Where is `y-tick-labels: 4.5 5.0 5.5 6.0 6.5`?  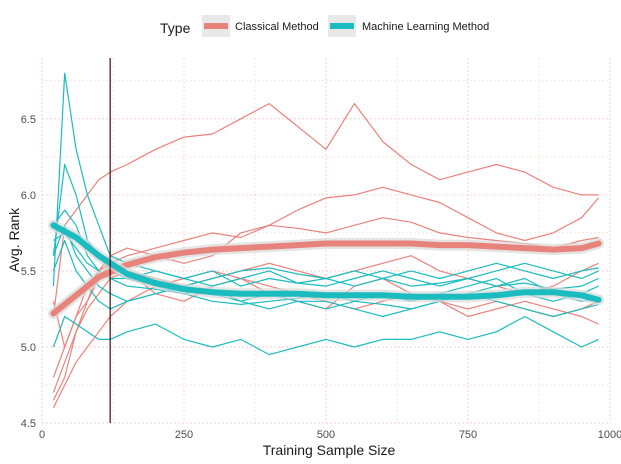
y-tick-labels: 4.5 5.0 5.5 6.0 6.5 is located at coordinates (28, 272).